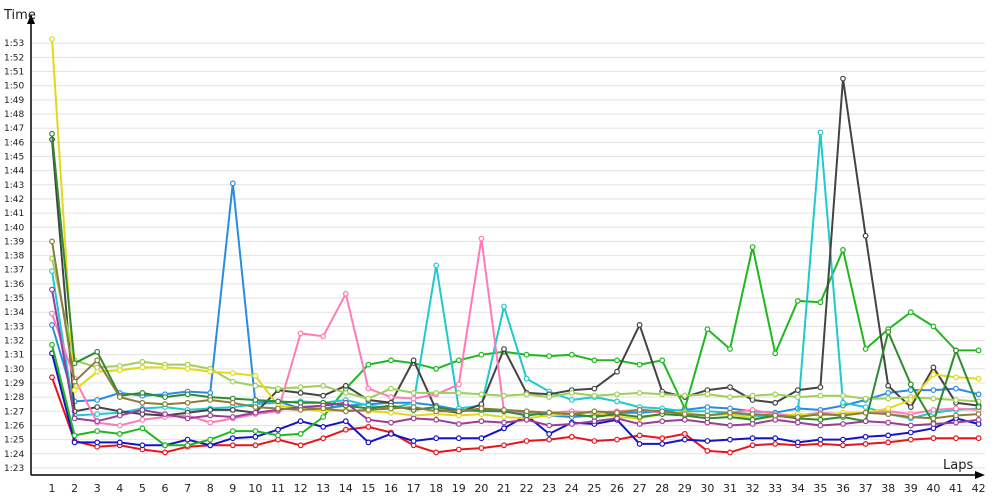  I want to click on x-axis-arrow-icon, so click(980, 475).